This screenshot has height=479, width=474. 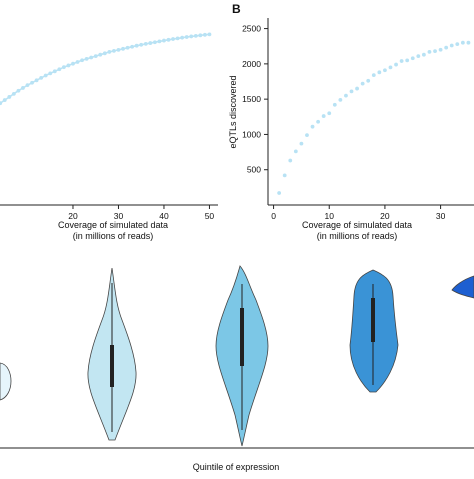 What do you see at coordinates (164, 216) in the screenshot?
I see `panel-a-x-tick-label: 40` at bounding box center [164, 216].